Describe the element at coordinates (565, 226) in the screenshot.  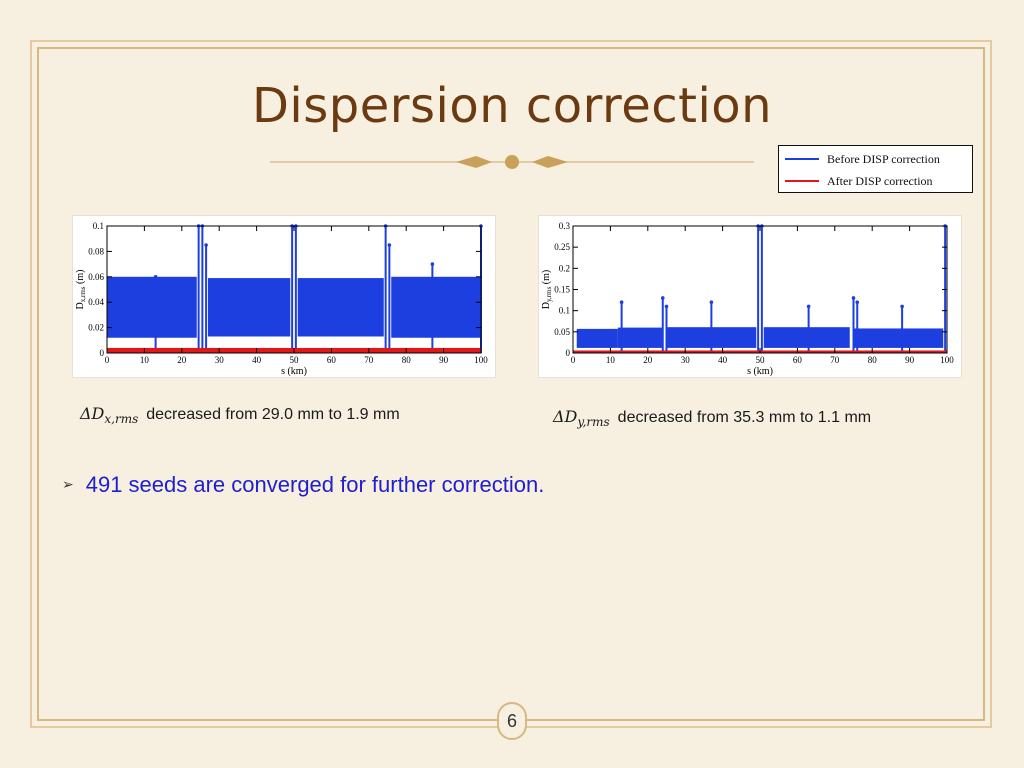
I see `c1-ytick-label6: 0.3` at that location.